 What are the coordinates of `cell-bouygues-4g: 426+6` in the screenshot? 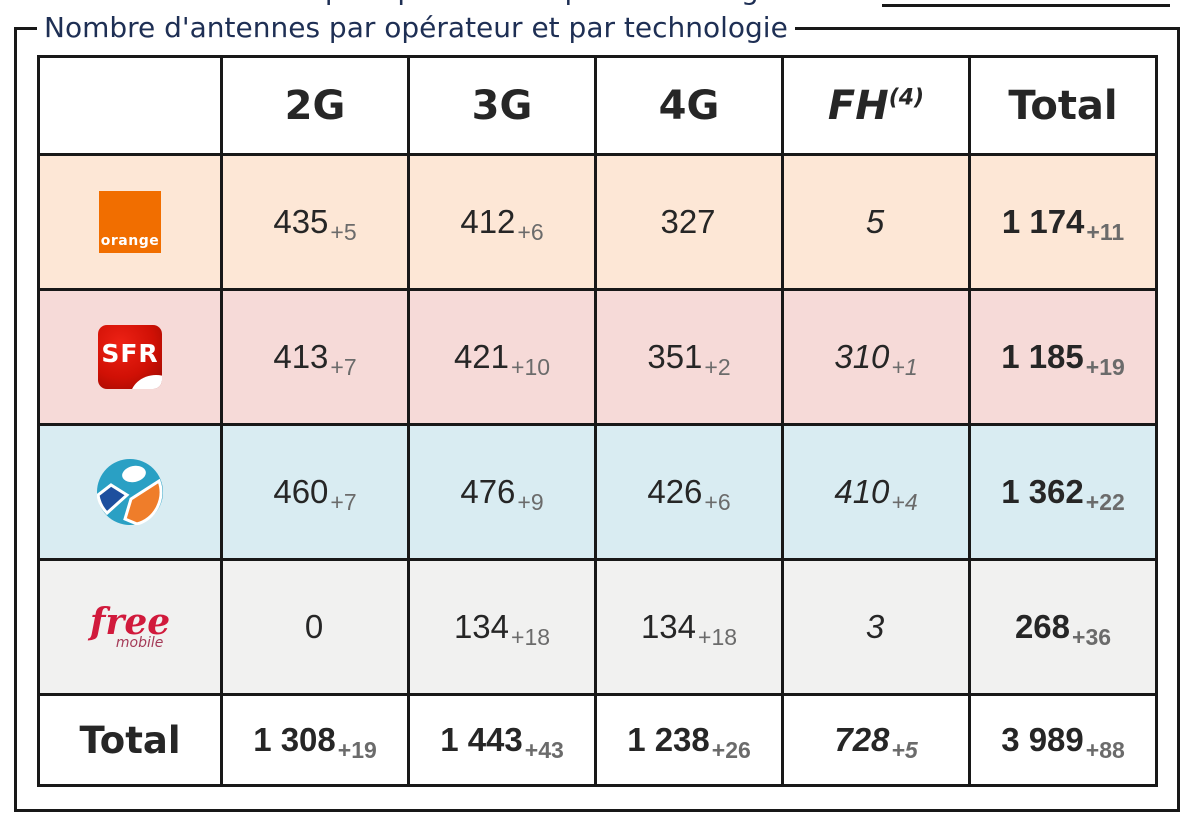 It's located at (689, 492).